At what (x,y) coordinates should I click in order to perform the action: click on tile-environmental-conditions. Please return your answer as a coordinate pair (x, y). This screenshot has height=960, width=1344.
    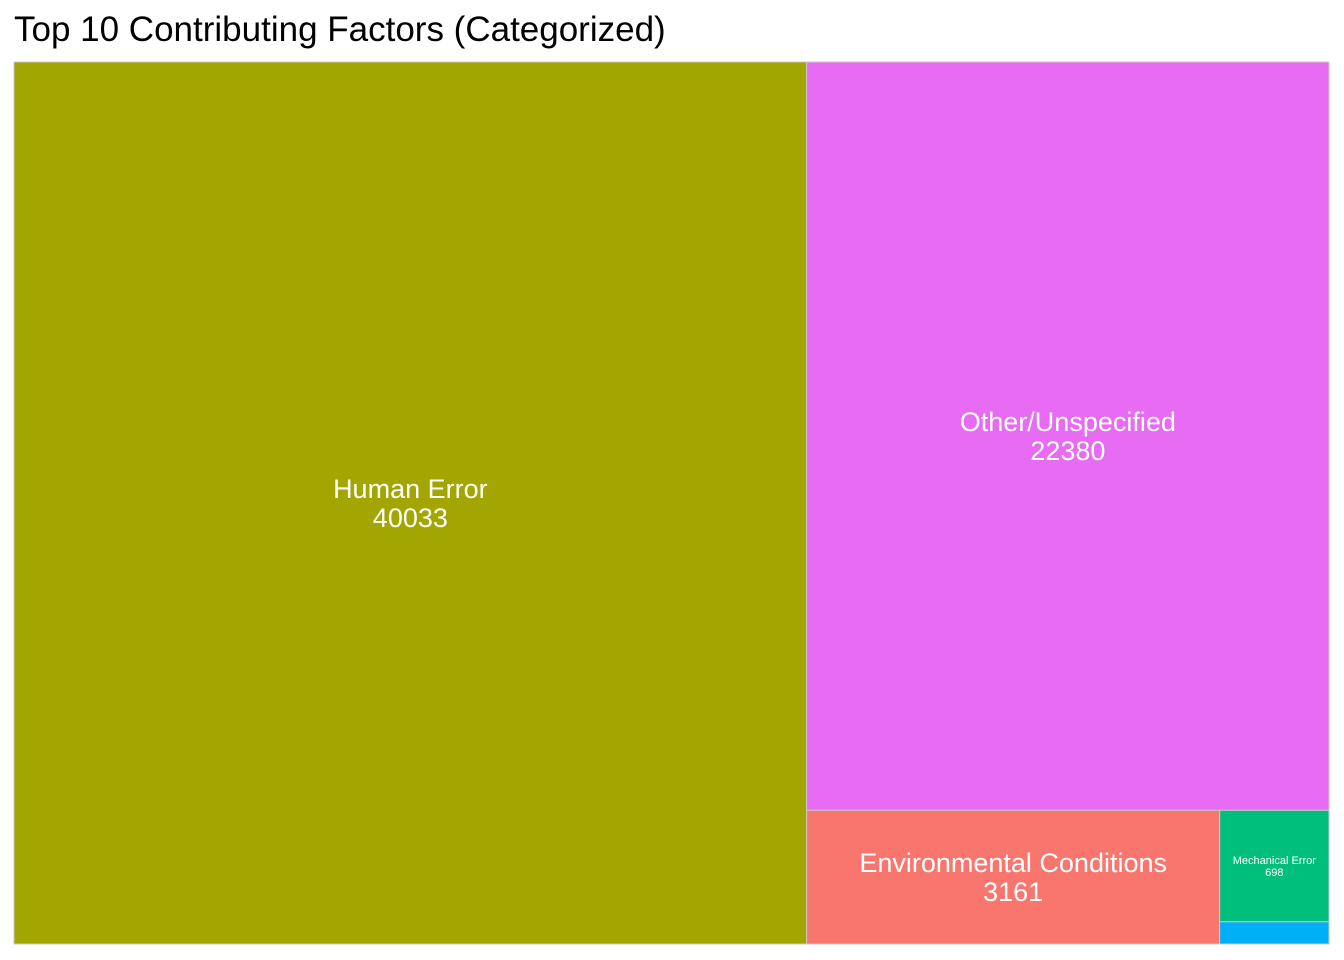
    Looking at the image, I should click on (1013, 877).